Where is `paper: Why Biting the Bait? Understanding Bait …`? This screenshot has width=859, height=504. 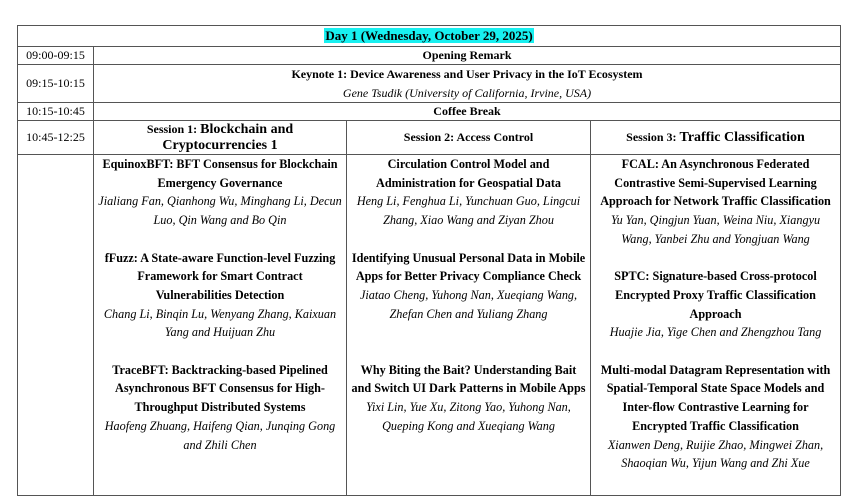
paper: Why Biting the Bait? Understanding Bait … is located at coordinates (468, 398).